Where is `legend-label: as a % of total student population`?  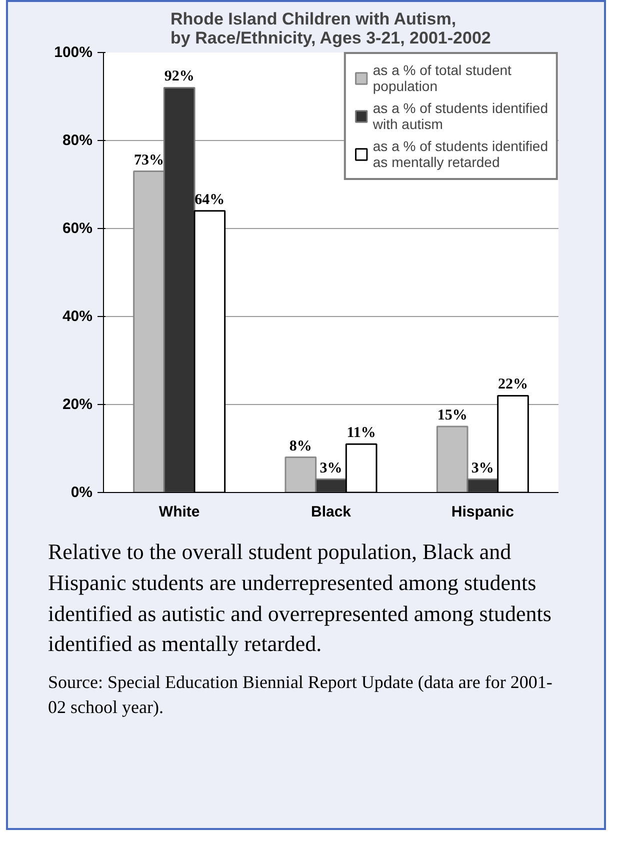
legend-label: as a % of total student population is located at coordinates (442, 78).